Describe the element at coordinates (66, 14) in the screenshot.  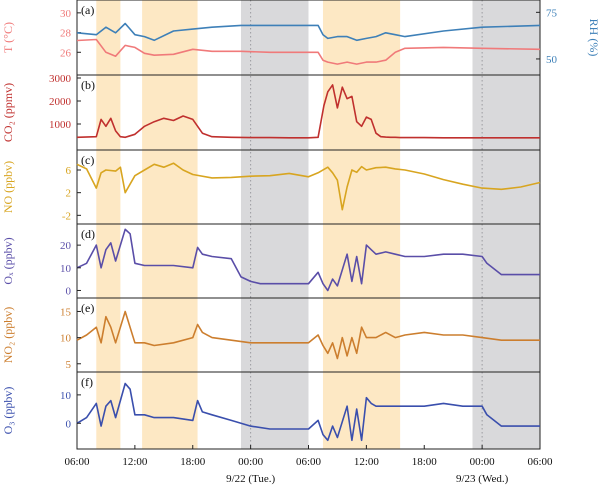
I see `y-tick-label: 30` at that location.